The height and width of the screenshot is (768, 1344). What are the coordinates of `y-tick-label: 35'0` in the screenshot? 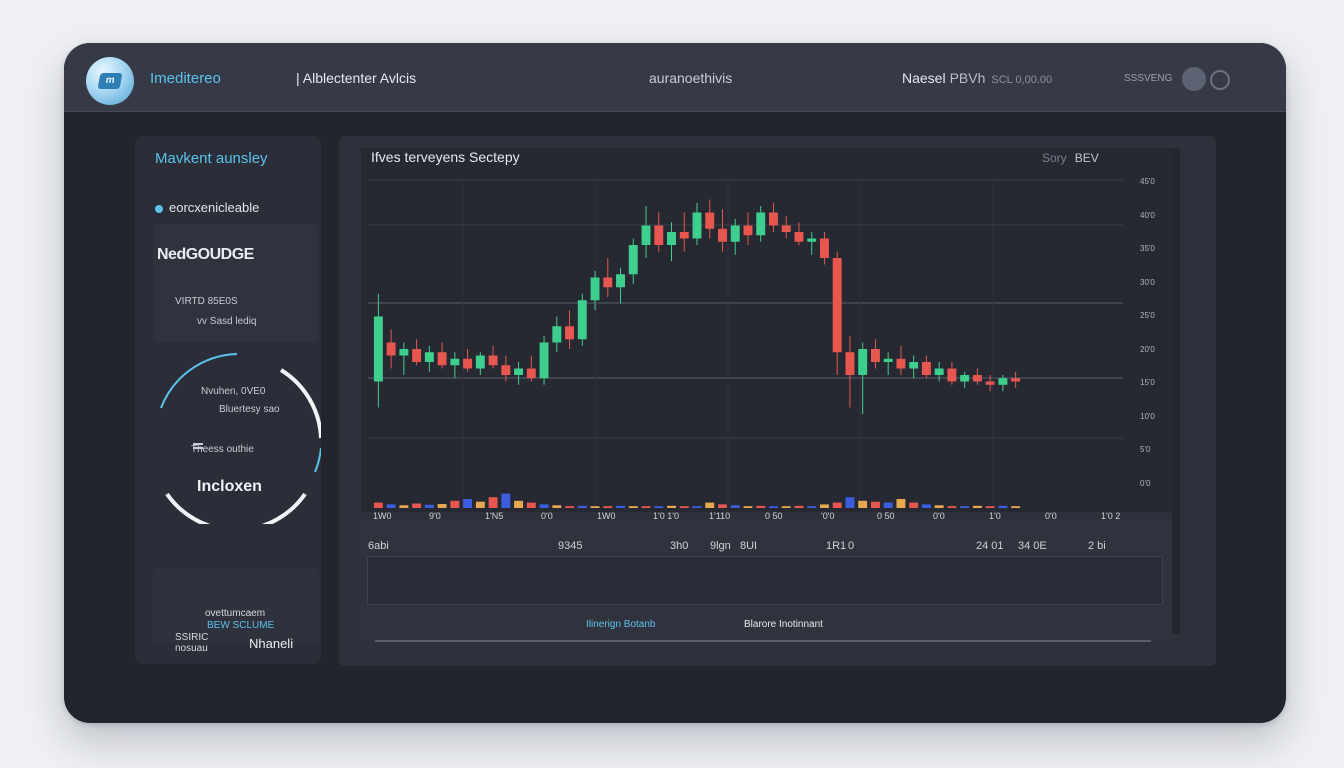 It's located at (1147, 248).